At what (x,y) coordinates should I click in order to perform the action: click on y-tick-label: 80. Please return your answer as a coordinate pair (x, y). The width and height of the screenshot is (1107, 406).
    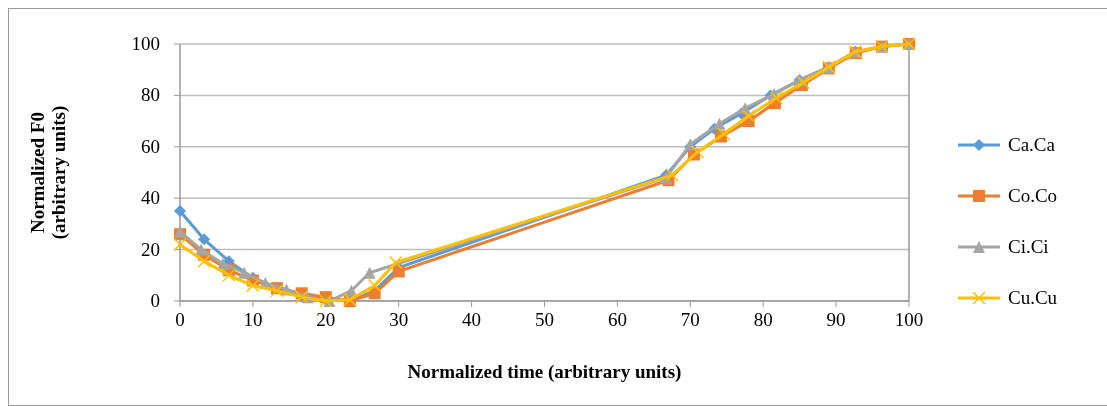
    Looking at the image, I should click on (150, 95).